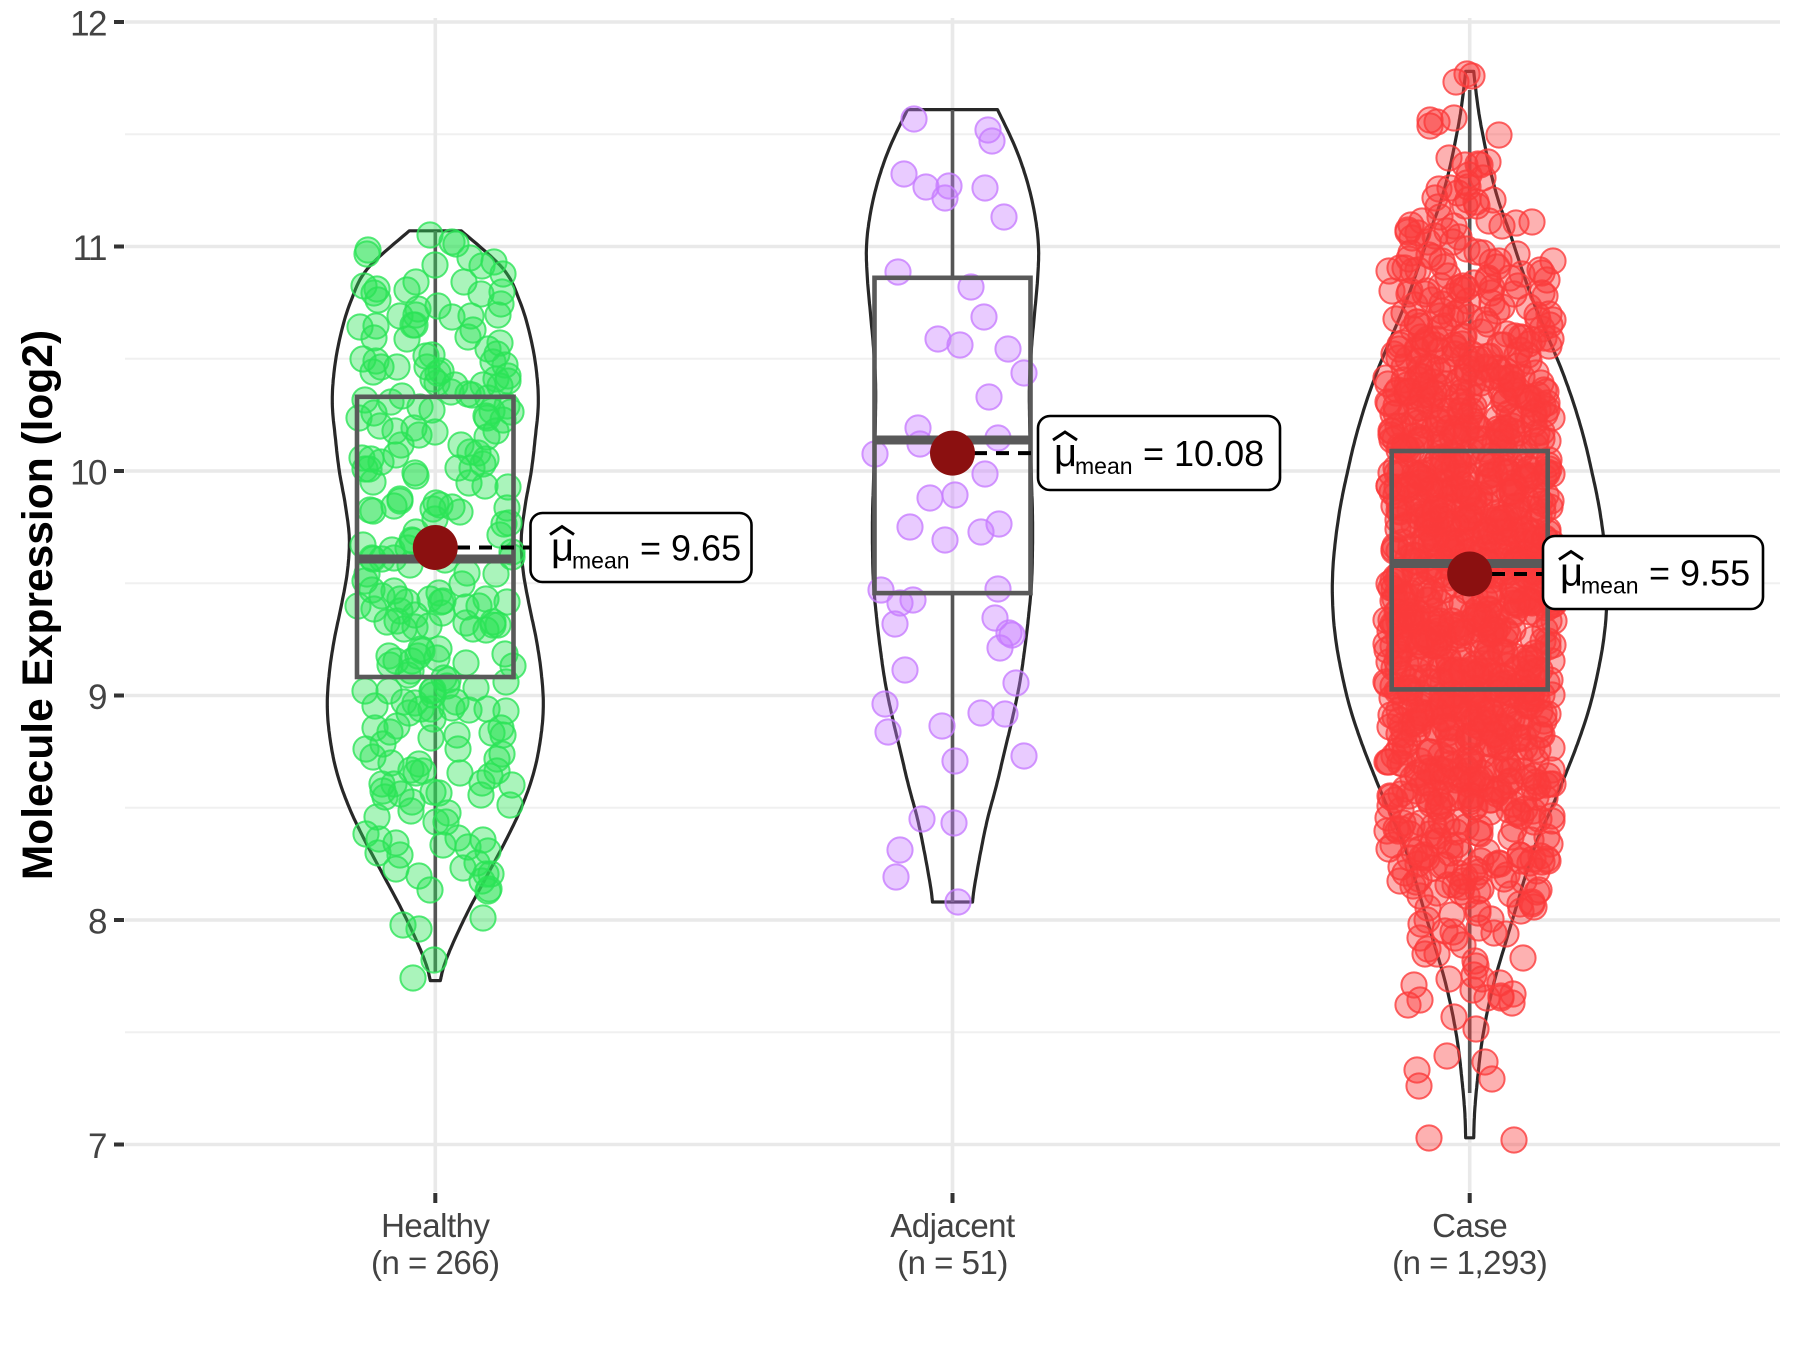 This screenshot has width=1800, height=1350. I want to click on svg-text: 11, so click(89, 248).